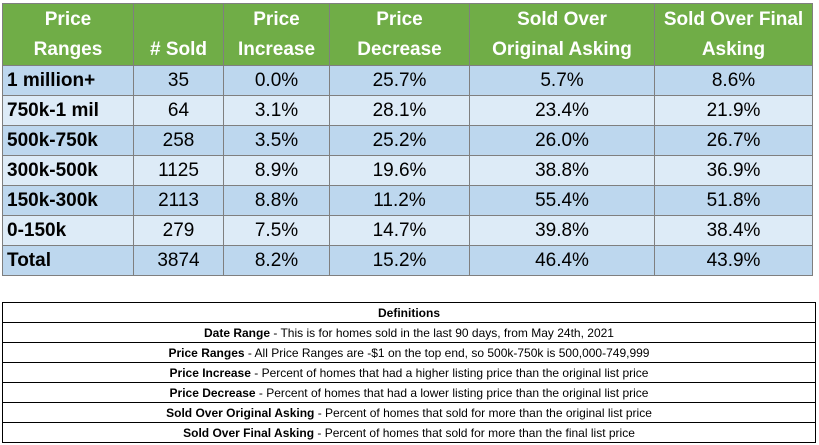 This screenshot has height=445, width=819. Describe the element at coordinates (562, 140) in the screenshot. I see `sold-over-original-cell: 26.0%` at that location.